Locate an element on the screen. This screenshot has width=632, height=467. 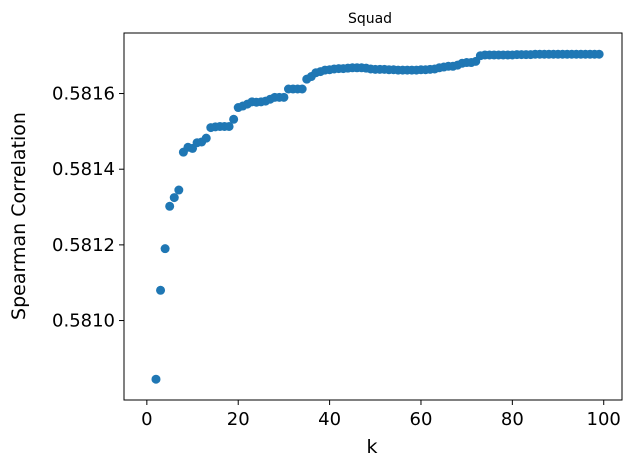
x-tick-label: 80 is located at coordinates (512, 419).